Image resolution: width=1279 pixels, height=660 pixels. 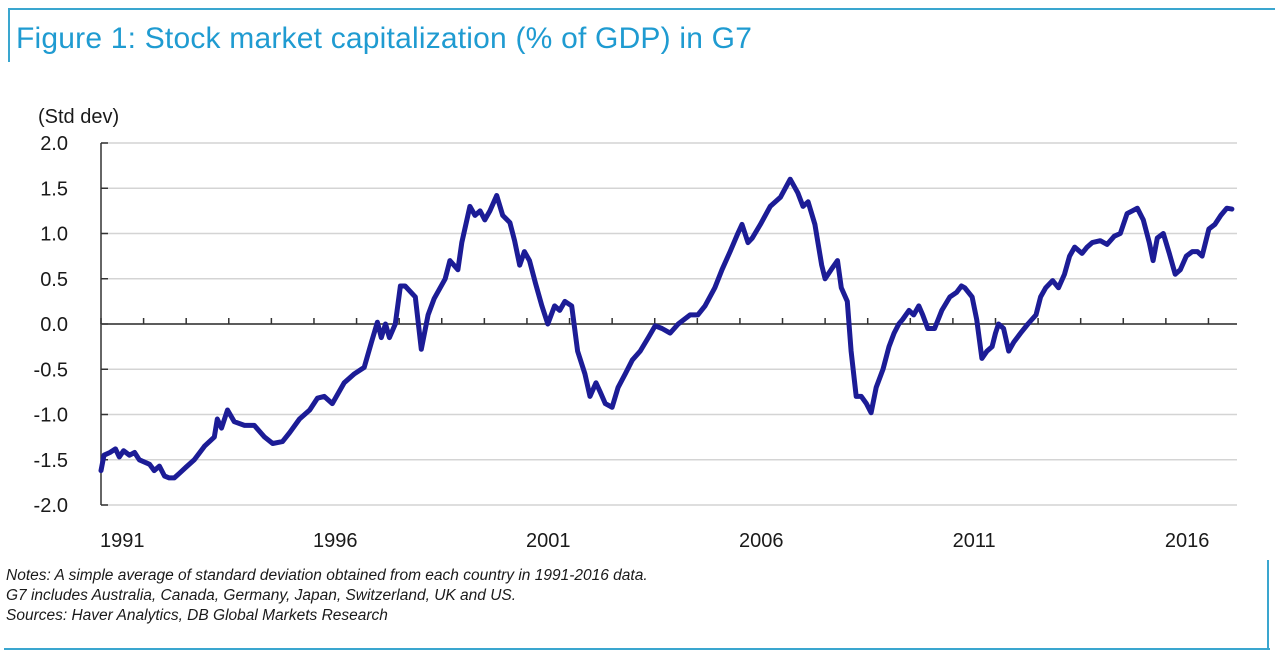 I want to click on x-tick-label: 2011, so click(x=974, y=541).